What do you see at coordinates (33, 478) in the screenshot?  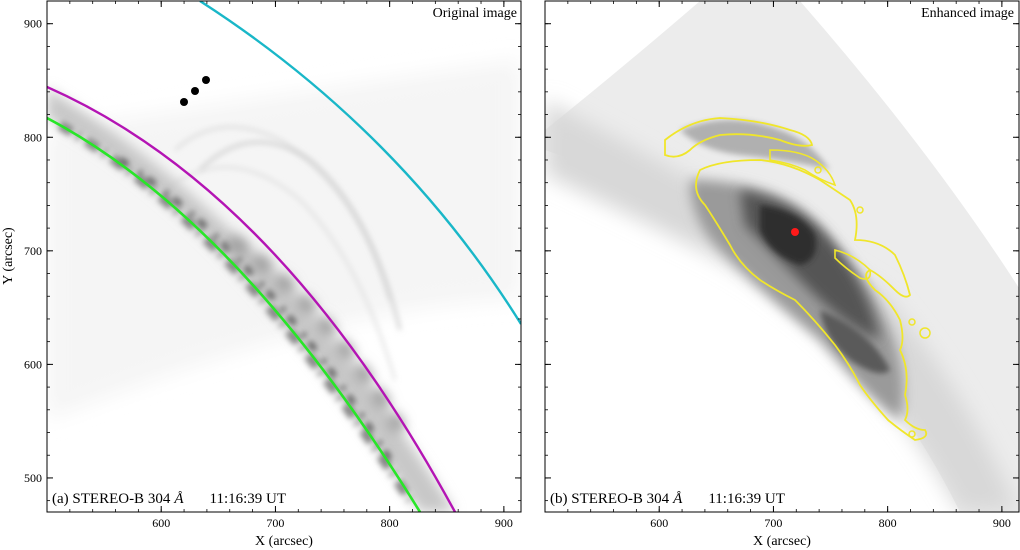 I see `y-tick-label: 500` at bounding box center [33, 478].